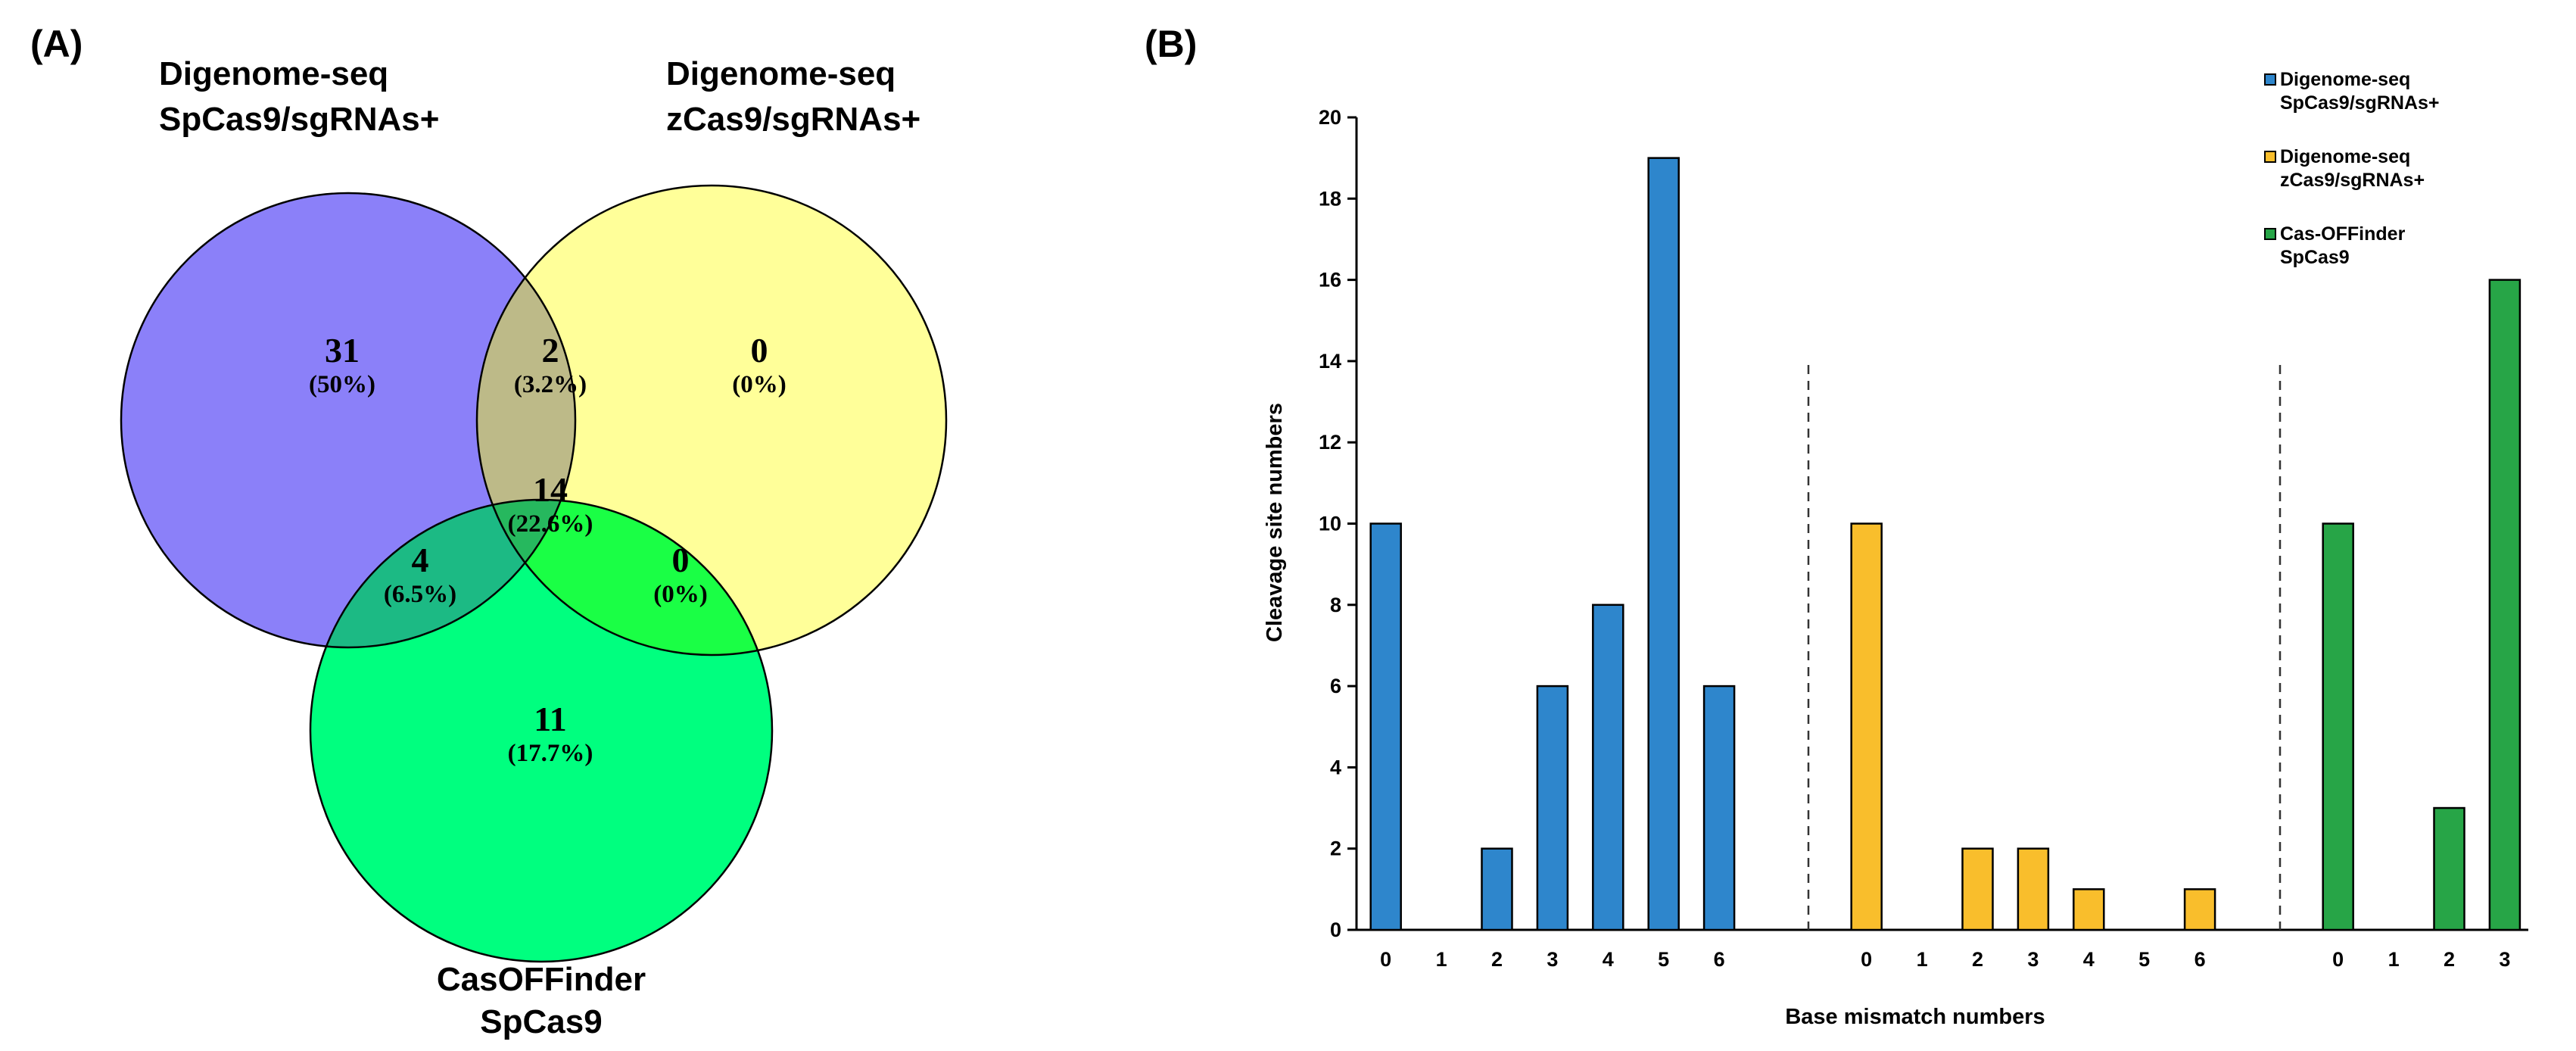  What do you see at coordinates (541, 1021) in the screenshot?
I see `set-label-casoff-line2: SpCas9` at bounding box center [541, 1021].